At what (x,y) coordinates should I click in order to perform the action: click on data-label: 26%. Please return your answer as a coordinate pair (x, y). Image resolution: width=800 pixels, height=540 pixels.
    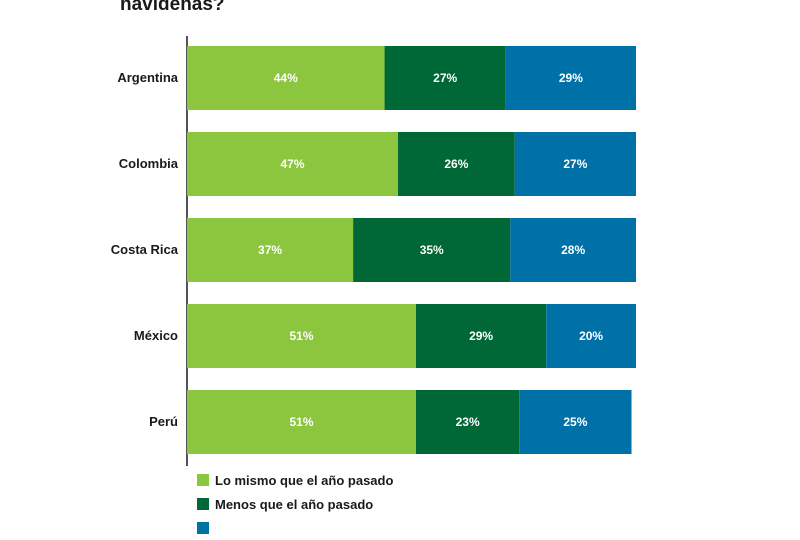
    Looking at the image, I should click on (456, 164).